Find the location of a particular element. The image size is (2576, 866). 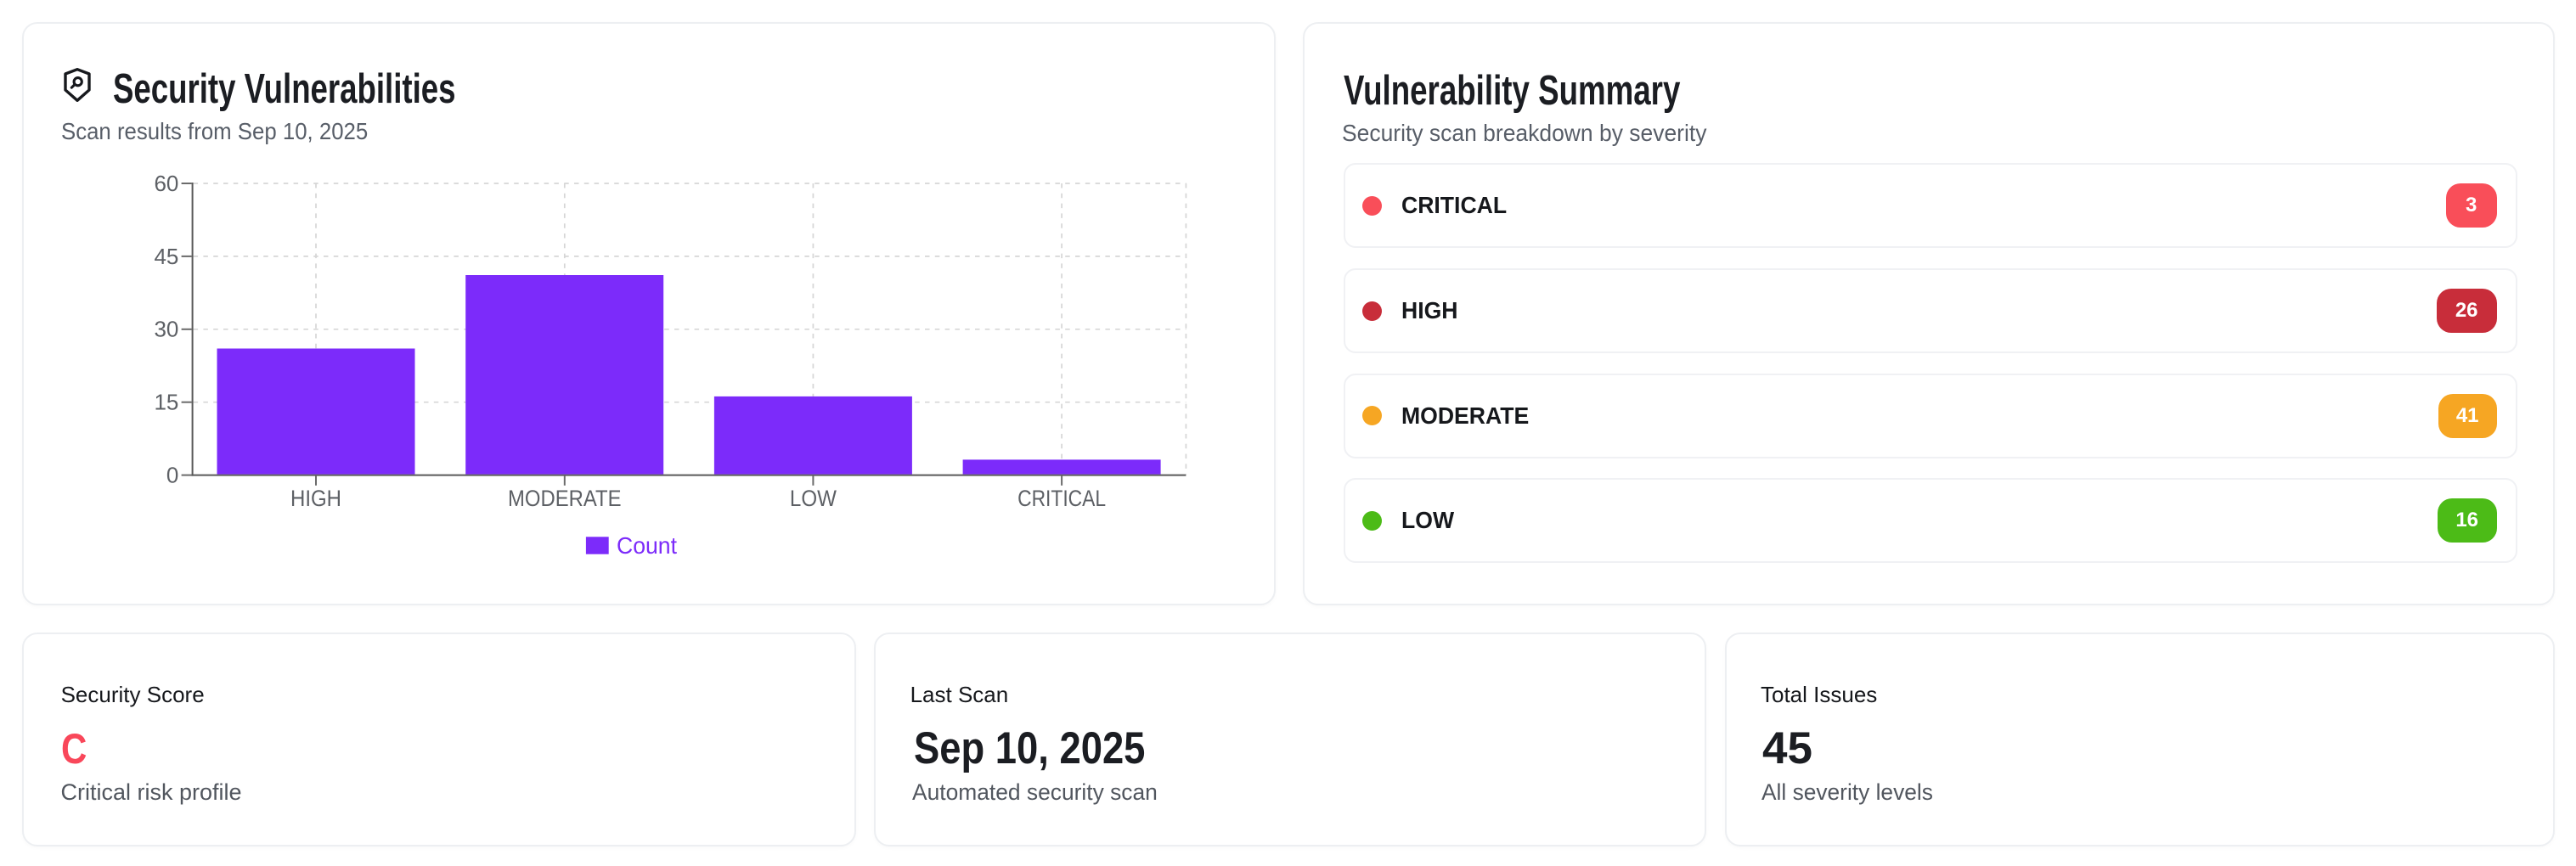

svg-text: 45 is located at coordinates (166, 256).